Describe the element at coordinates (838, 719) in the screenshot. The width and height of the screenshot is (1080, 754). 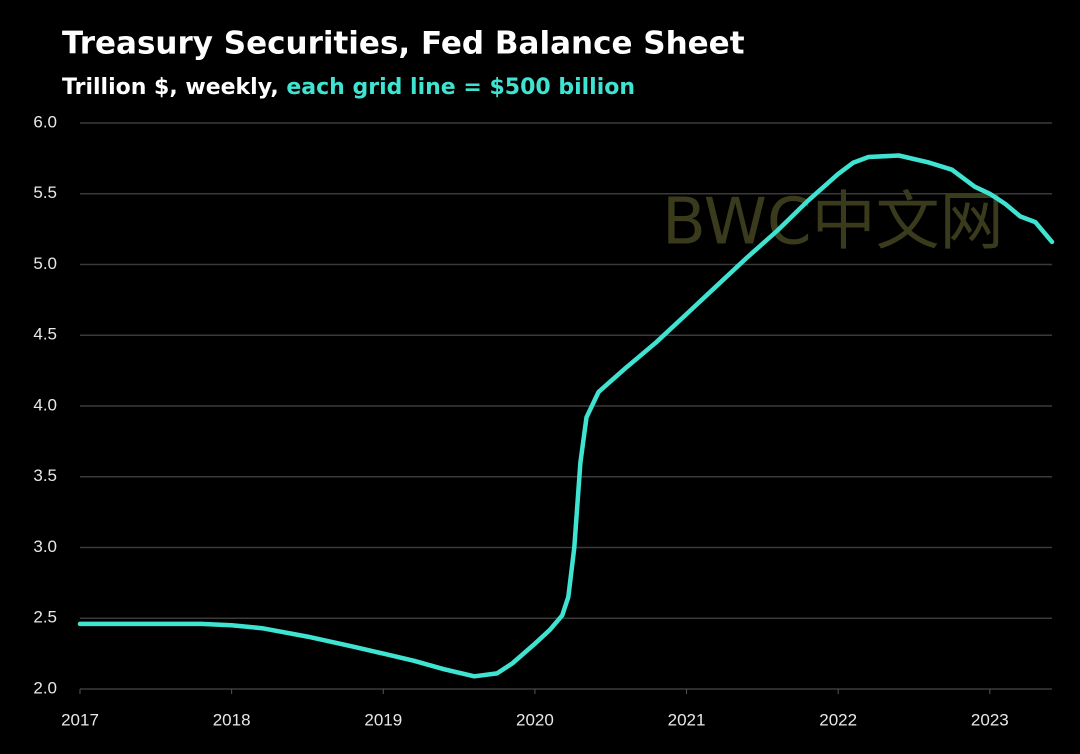
I see `x-tick-label: 2022` at that location.